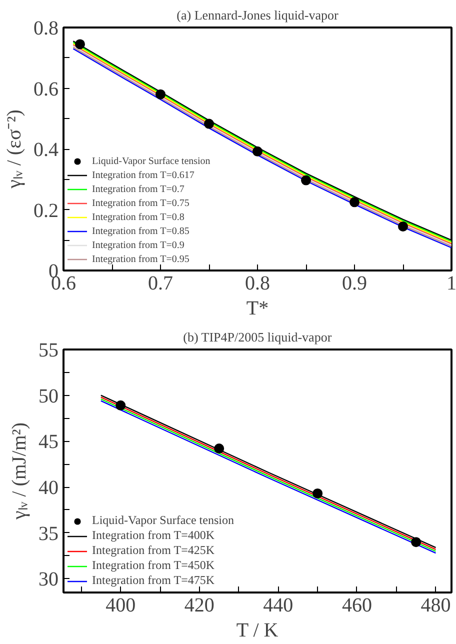 The width and height of the screenshot is (456, 644). I want to click on x-tick-label: 0.8, so click(257, 283).